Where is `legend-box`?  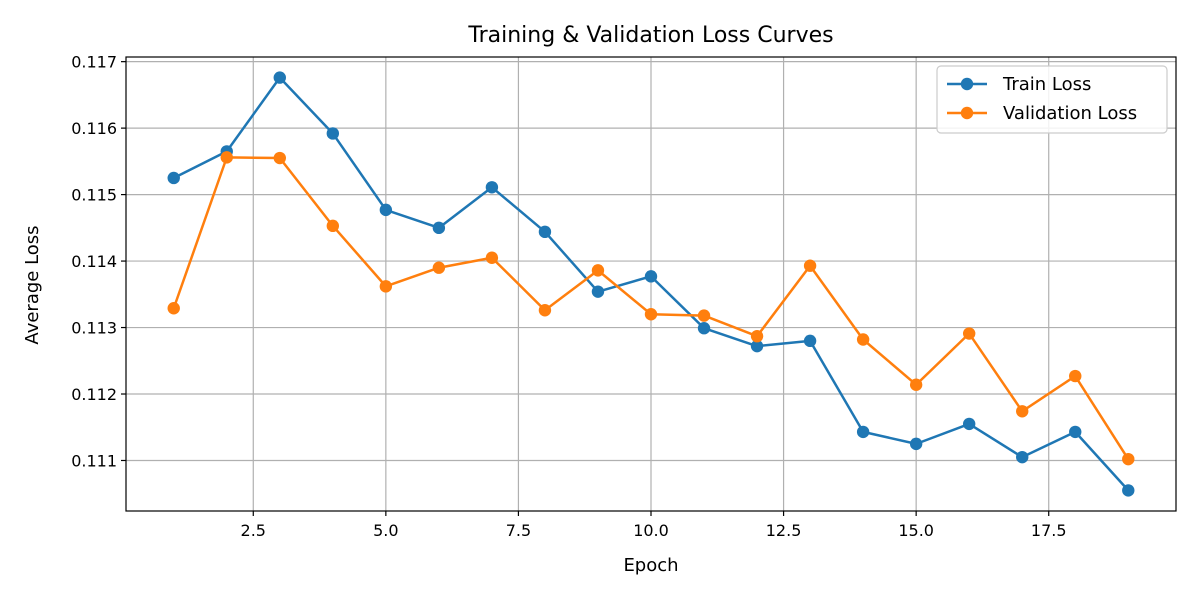
legend-box is located at coordinates (1052, 99).